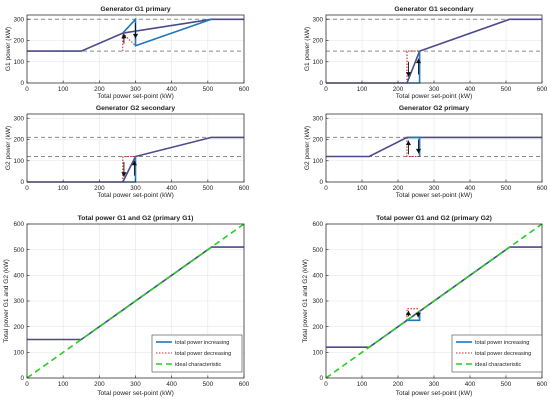 The width and height of the screenshot is (550, 416). Describe the element at coordinates (8, 49) in the screenshot. I see `y-axis-label: G1 power (kW)` at that location.